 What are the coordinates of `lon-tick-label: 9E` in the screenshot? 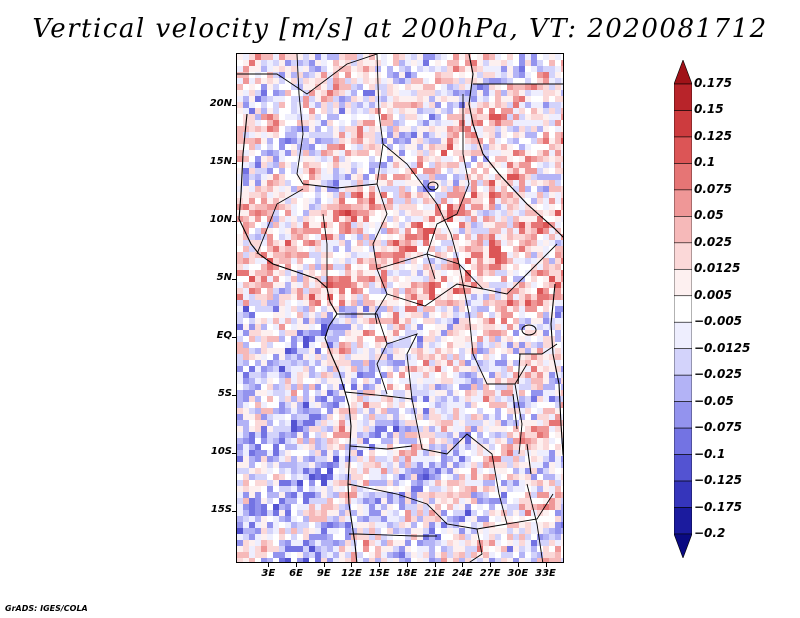 It's located at (323, 573).